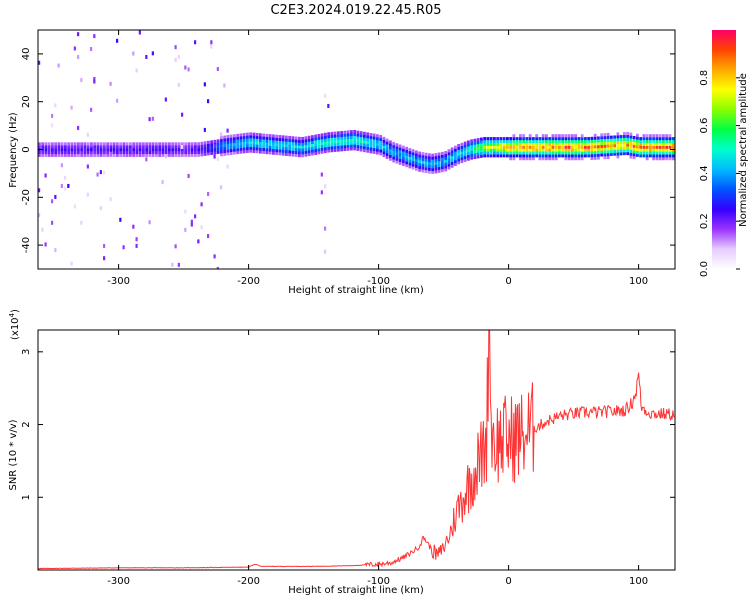 Image resolution: width=750 pixels, height=600 pixels. I want to click on y-tick-label: 40, so click(26, 54).